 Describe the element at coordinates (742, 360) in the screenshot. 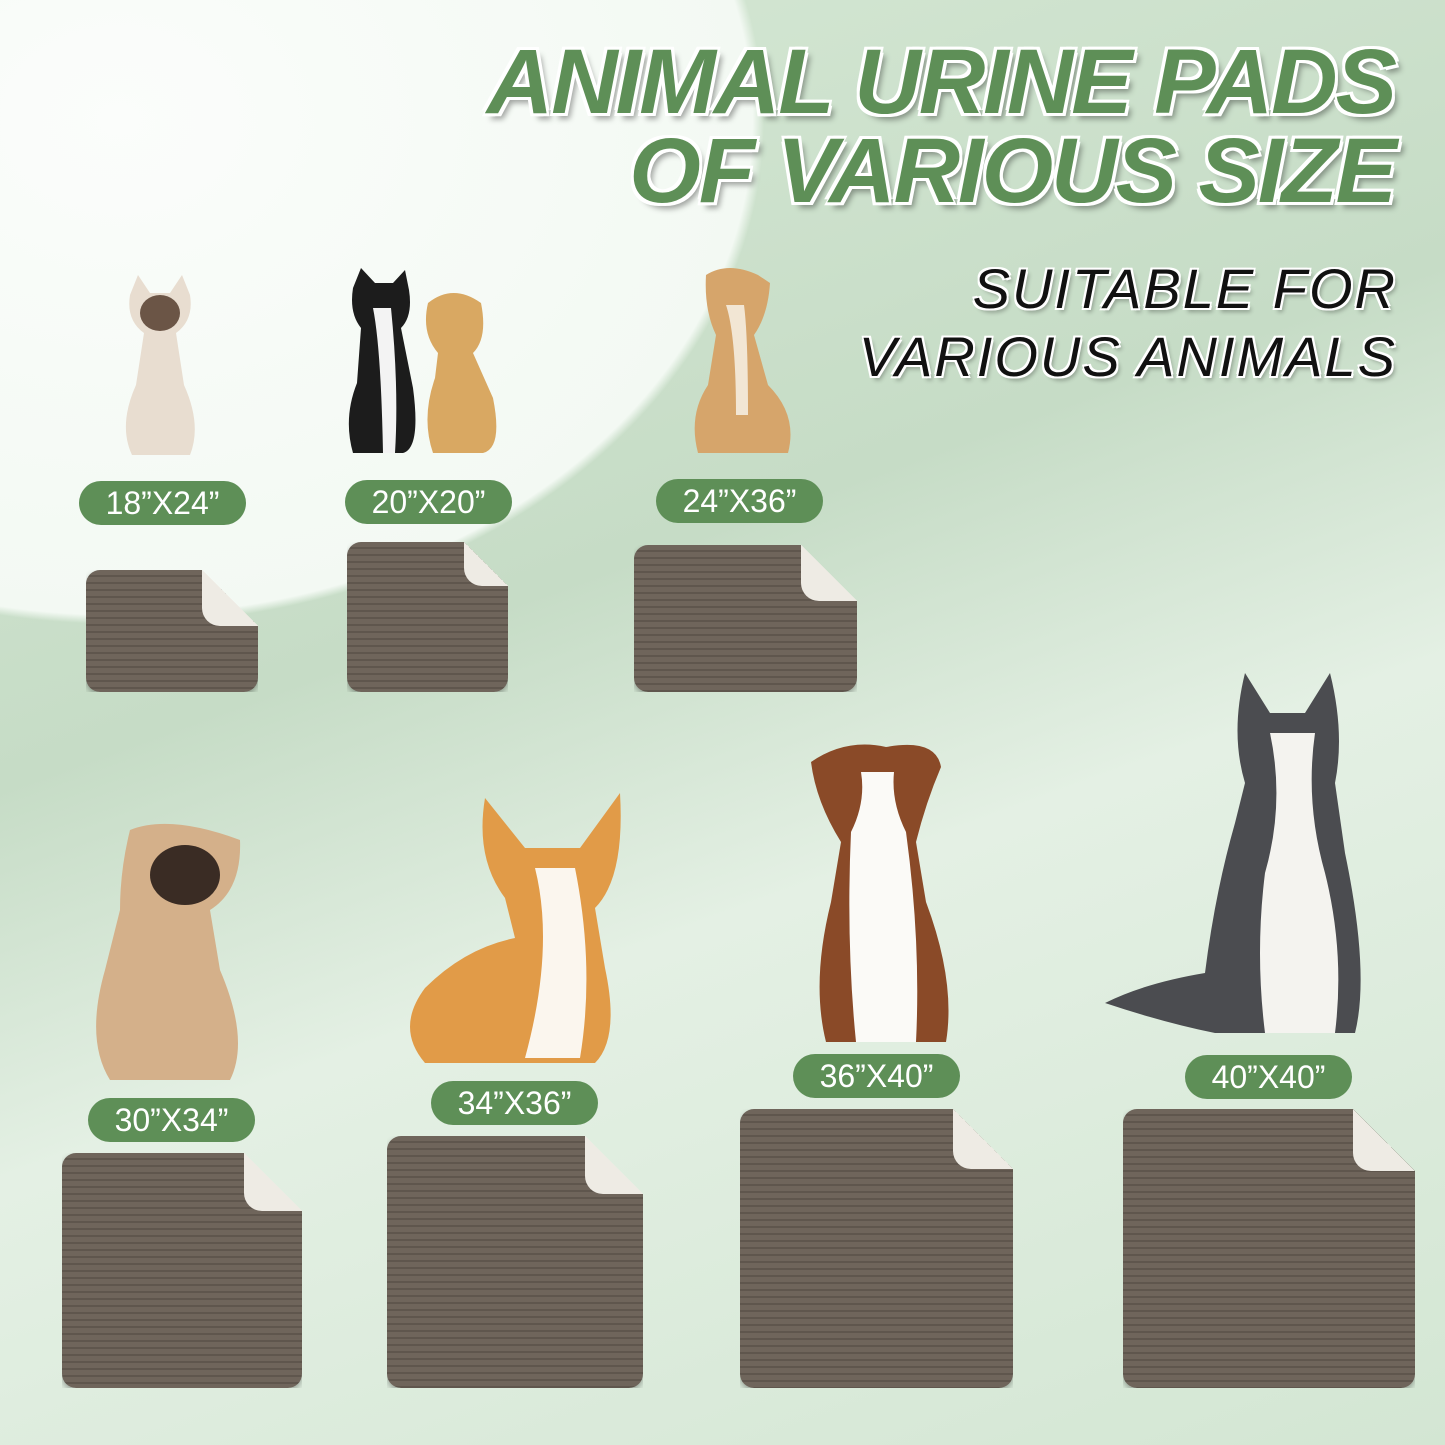

I see `mixed-dog-image` at that location.